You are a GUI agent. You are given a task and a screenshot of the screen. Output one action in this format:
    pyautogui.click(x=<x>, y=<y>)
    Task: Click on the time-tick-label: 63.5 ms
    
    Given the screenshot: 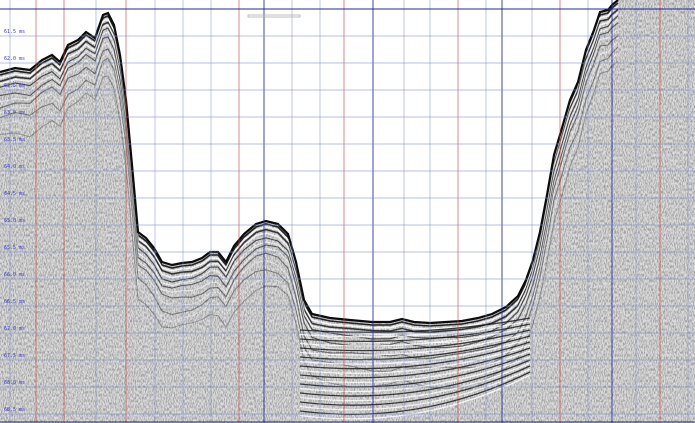 What is the action you would take?
    pyautogui.click(x=14, y=140)
    